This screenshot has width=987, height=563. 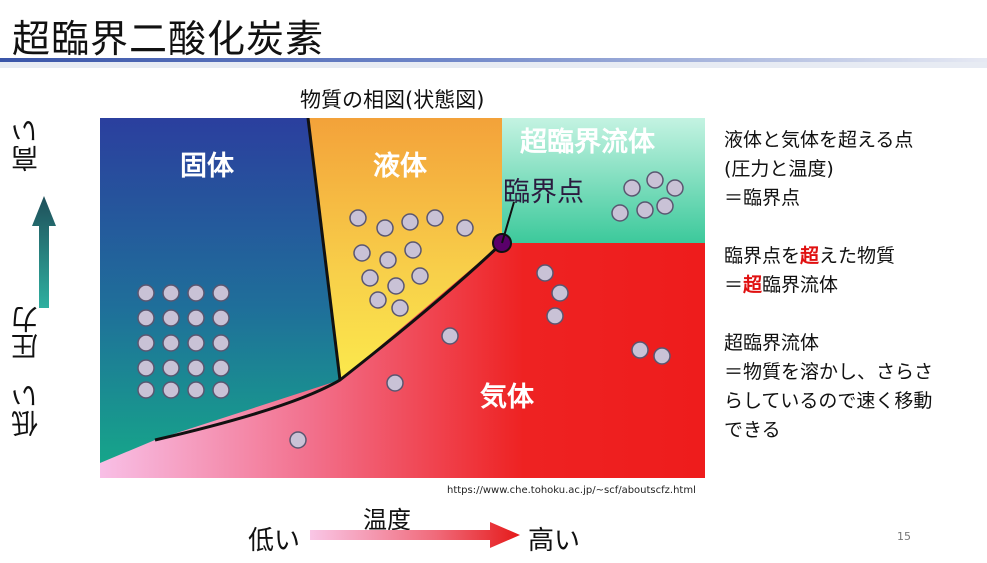 I want to click on solid-molecules, so click(x=183, y=341).